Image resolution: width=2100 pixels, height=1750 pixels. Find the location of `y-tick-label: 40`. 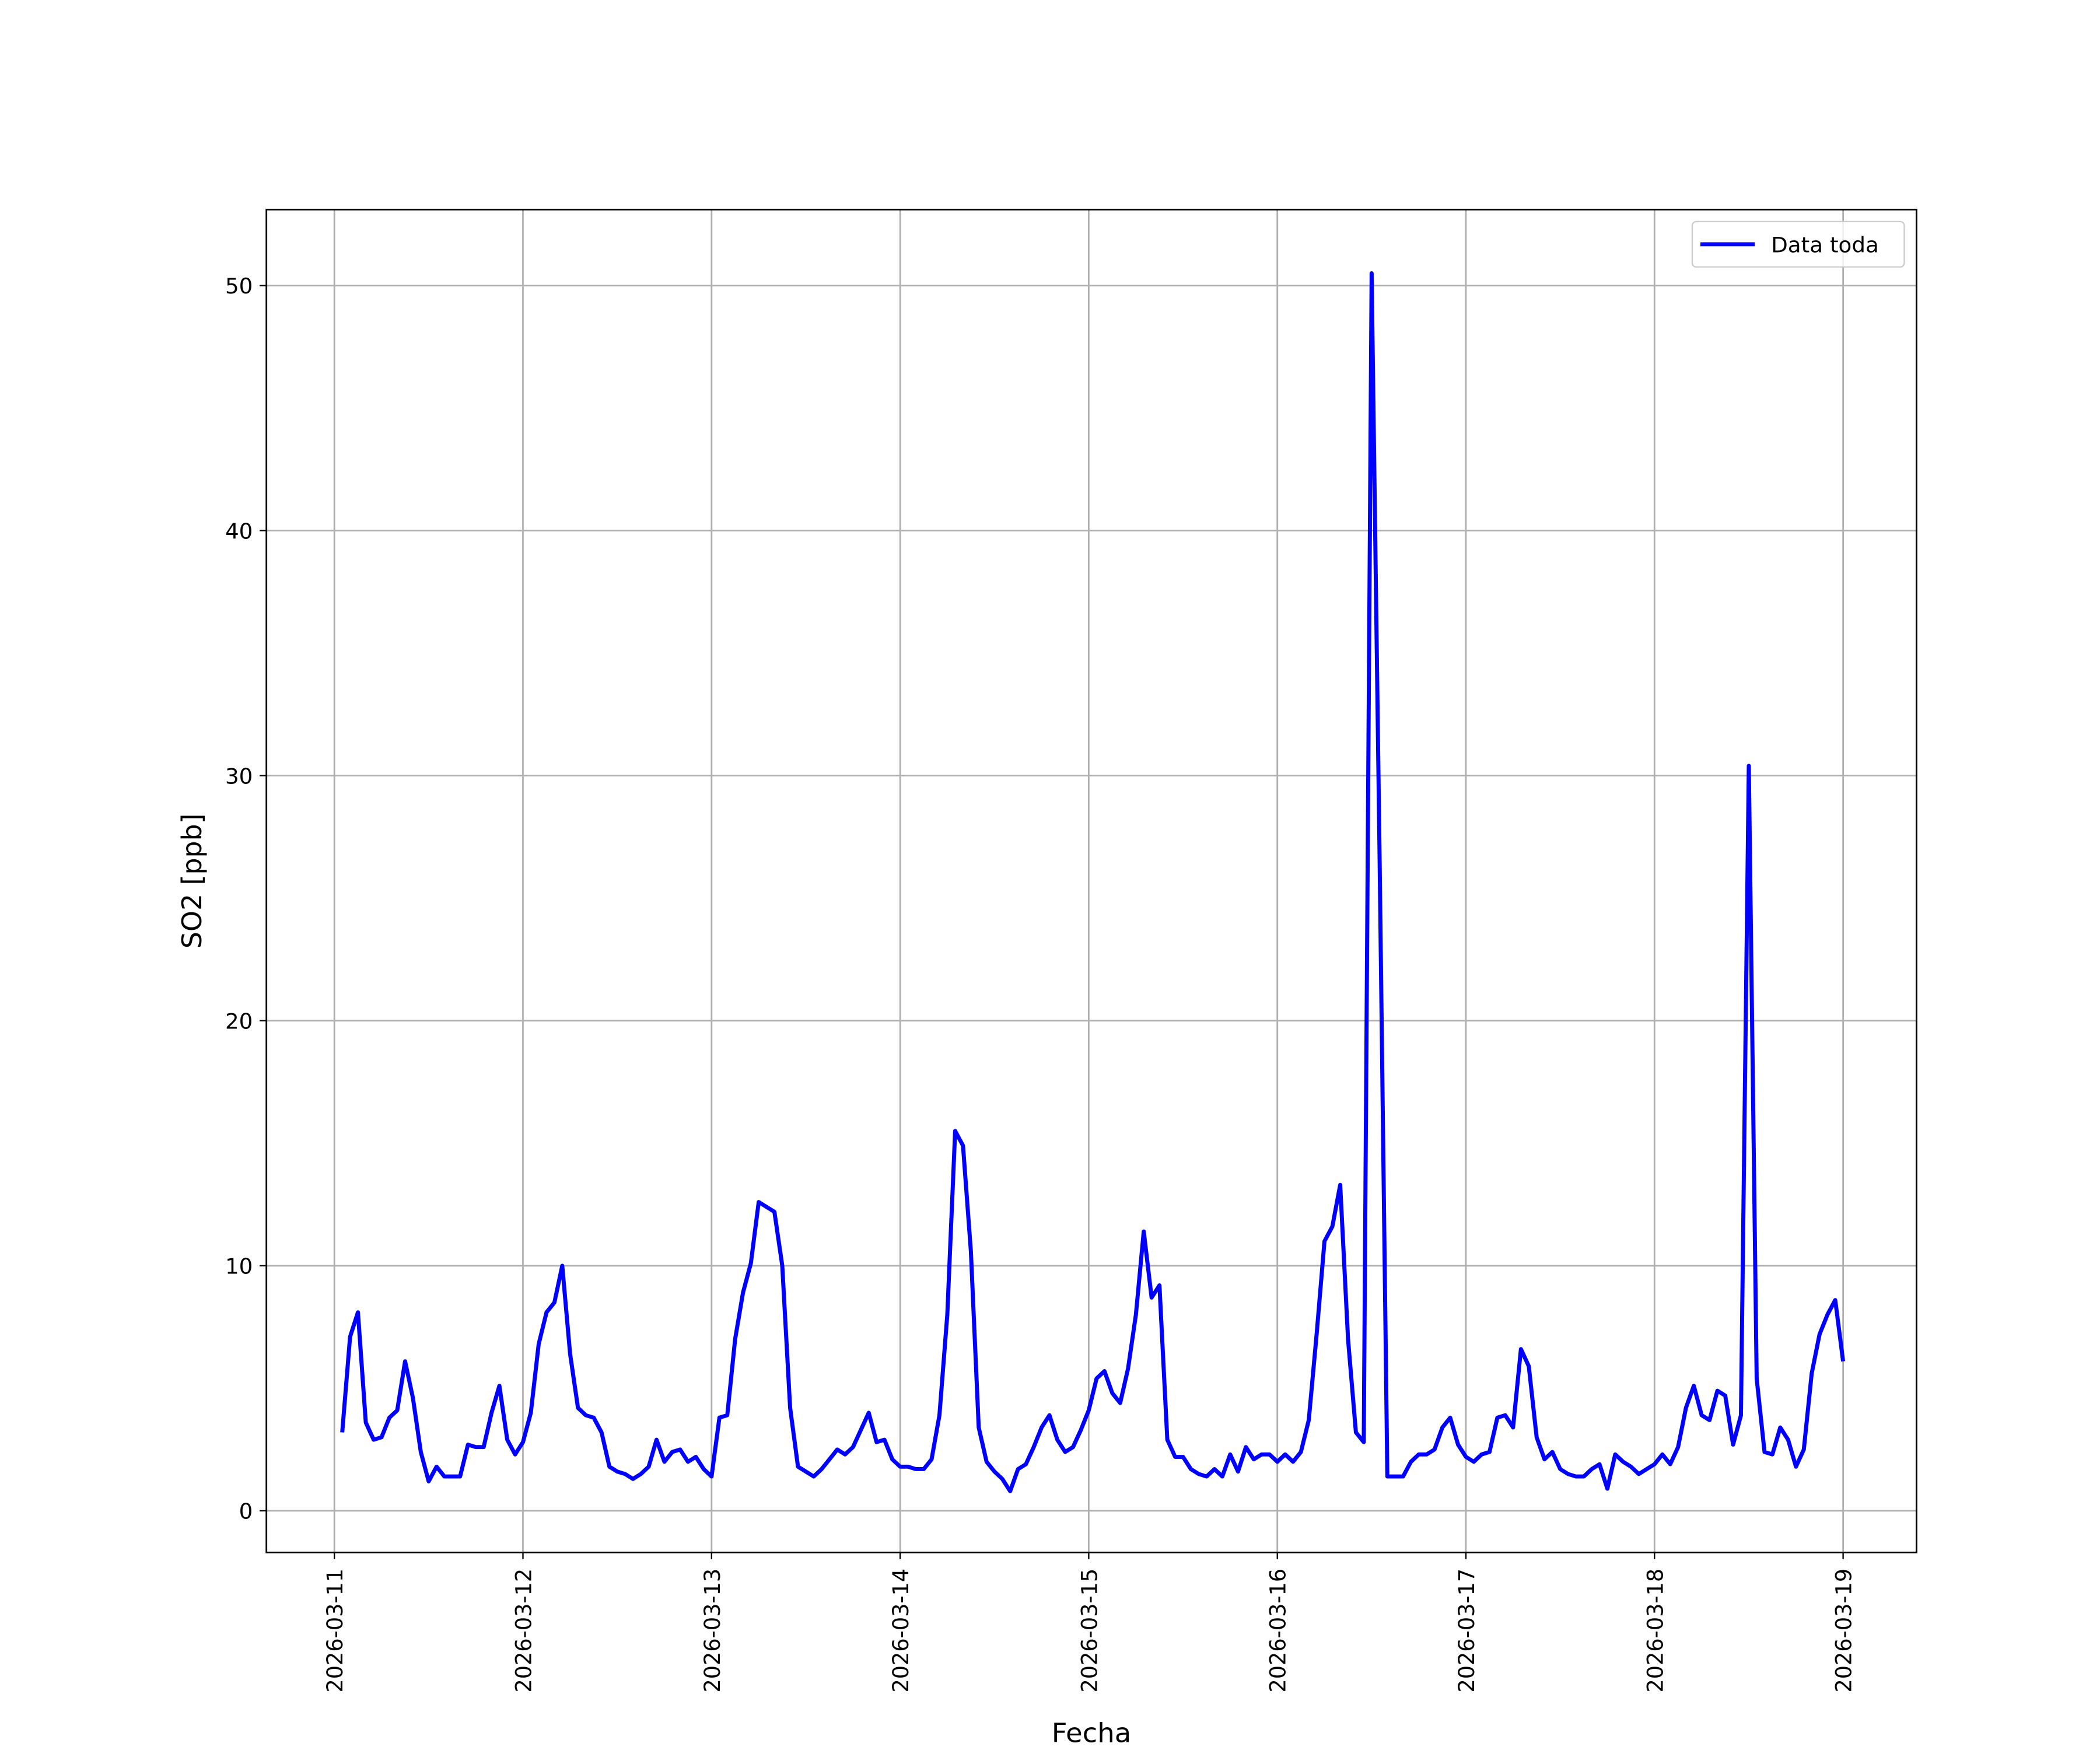

y-tick-label: 40 is located at coordinates (239, 531).